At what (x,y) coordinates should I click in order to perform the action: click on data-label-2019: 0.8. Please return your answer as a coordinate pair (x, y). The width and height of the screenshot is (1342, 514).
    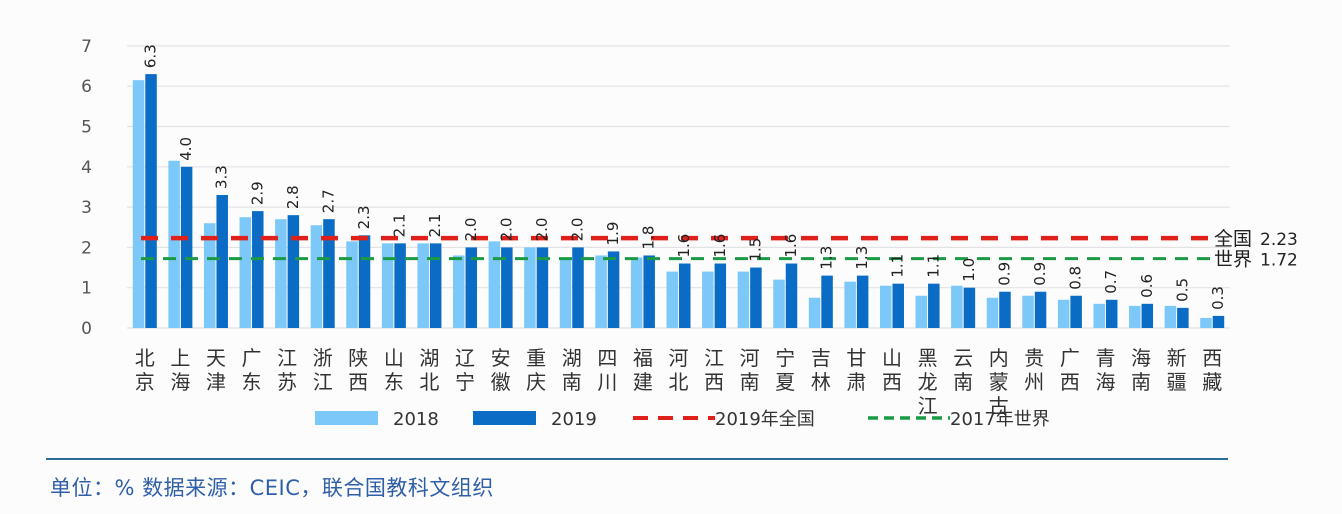
    Looking at the image, I should click on (1076, 278).